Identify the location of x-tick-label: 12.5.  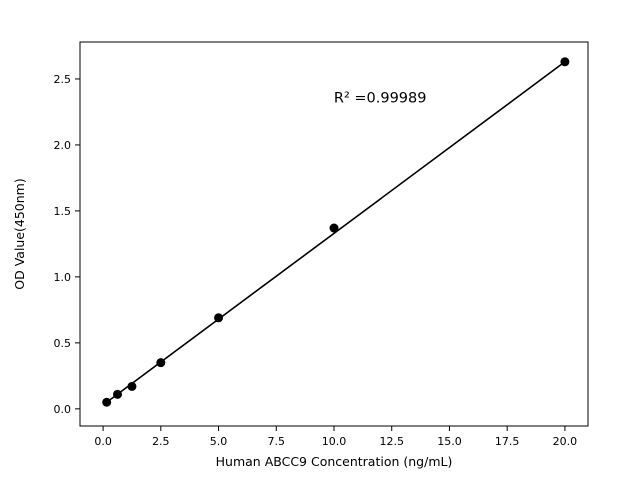
(391, 441).